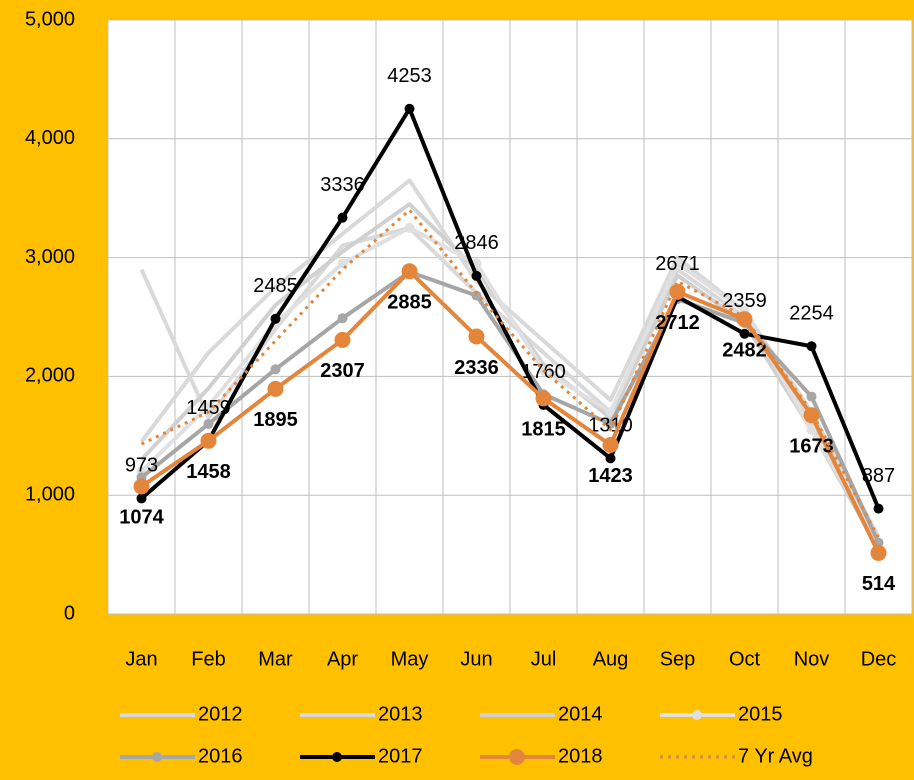 The height and width of the screenshot is (780, 914). What do you see at coordinates (476, 659) in the screenshot?
I see `x-tick-label: Jun` at bounding box center [476, 659].